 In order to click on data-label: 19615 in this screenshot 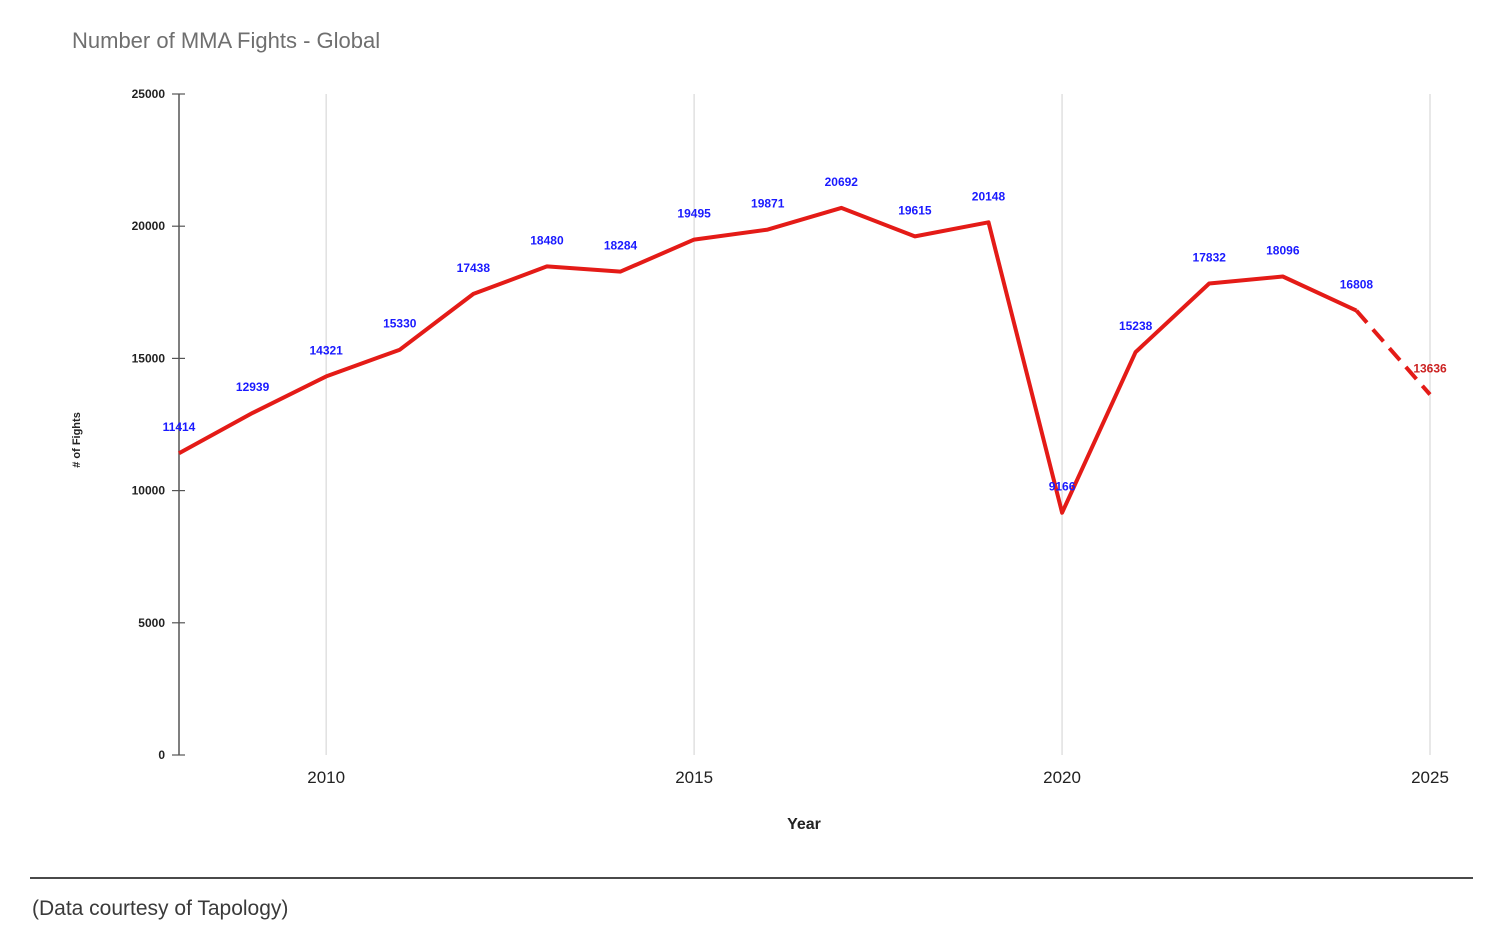, I will do `click(915, 210)`.